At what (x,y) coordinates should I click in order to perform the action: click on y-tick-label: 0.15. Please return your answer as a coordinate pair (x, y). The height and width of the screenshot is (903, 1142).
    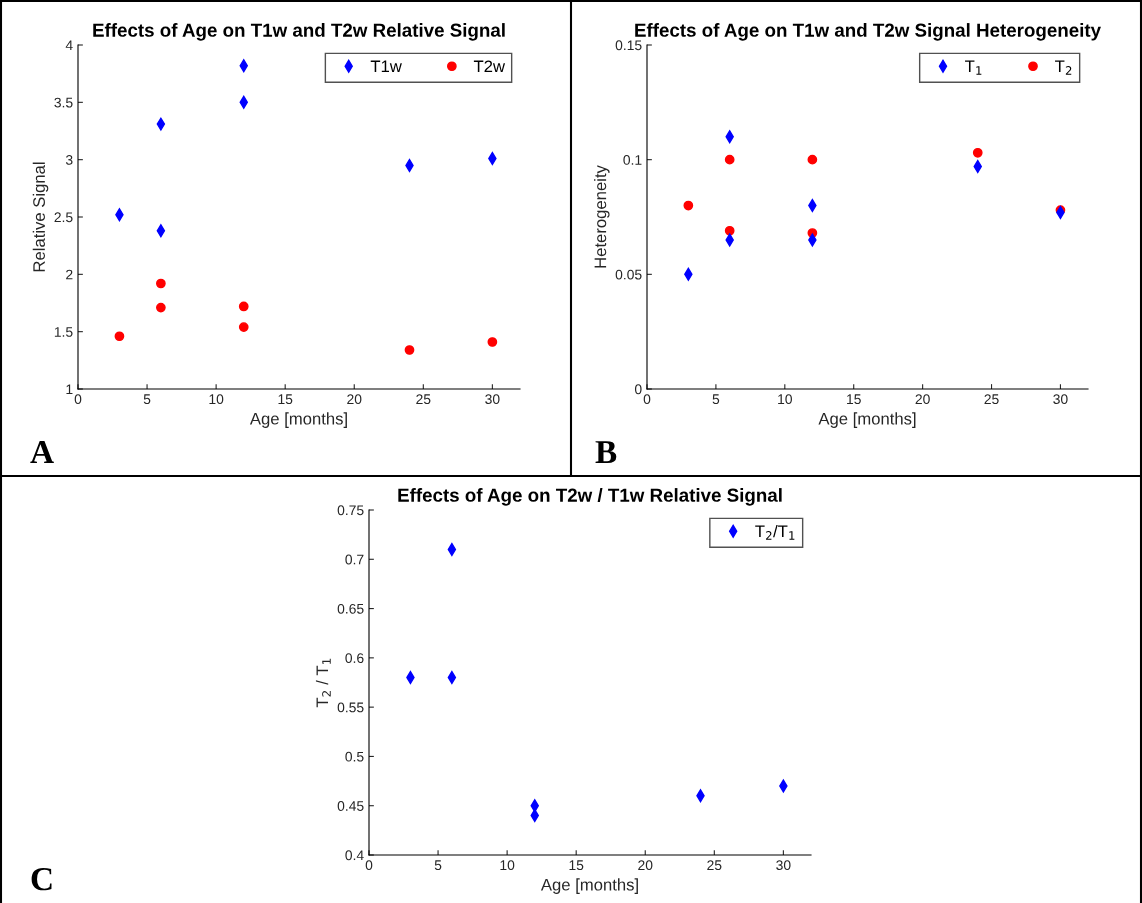
    Looking at the image, I should click on (628, 45).